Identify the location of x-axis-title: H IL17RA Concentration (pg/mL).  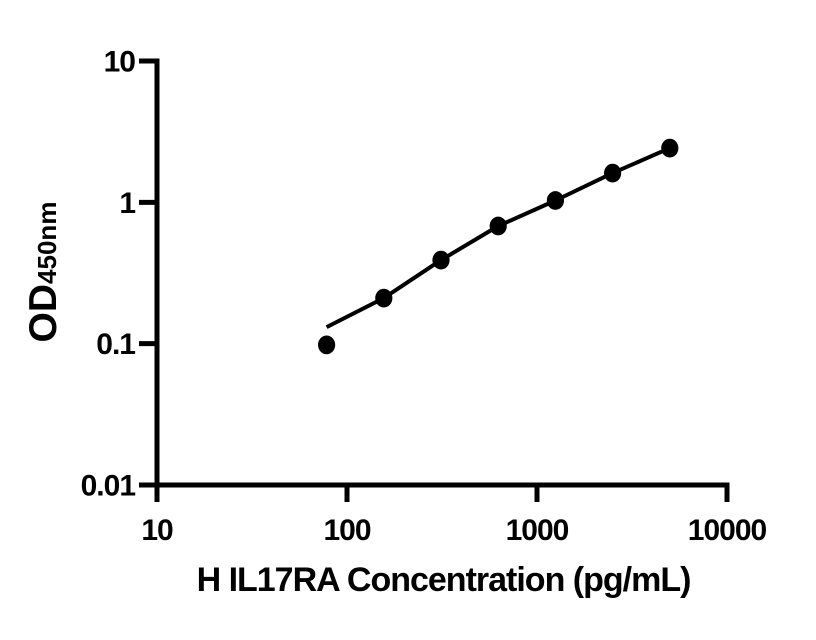
(444, 580).